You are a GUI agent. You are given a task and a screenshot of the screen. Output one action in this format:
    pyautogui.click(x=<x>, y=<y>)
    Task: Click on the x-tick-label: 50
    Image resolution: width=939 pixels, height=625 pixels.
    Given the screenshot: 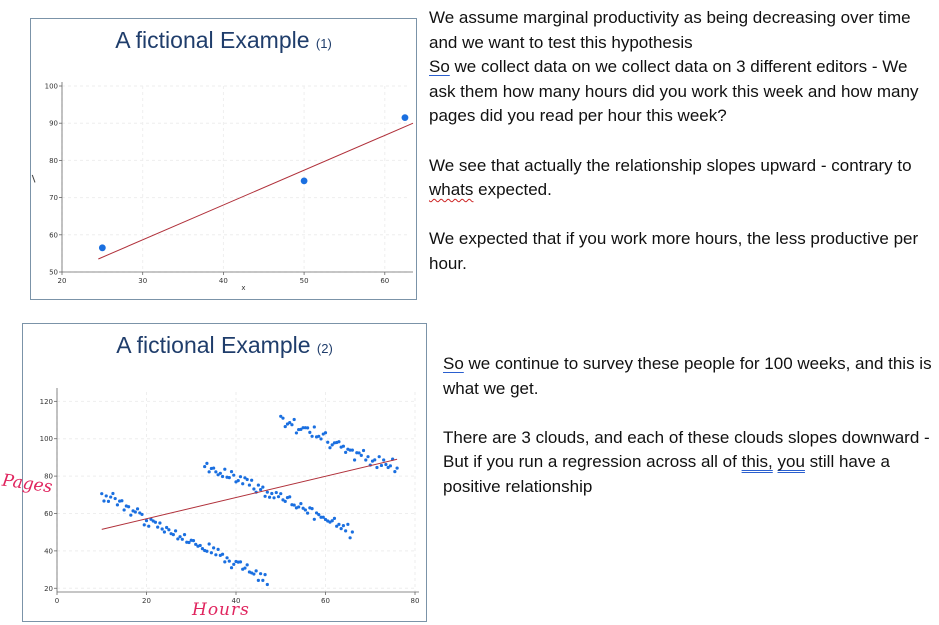 What is the action you would take?
    pyautogui.click(x=304, y=281)
    